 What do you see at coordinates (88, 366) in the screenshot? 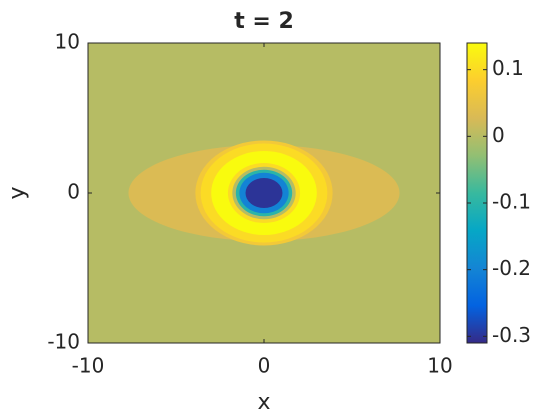
I see `x-tick-label: -10` at bounding box center [88, 366].